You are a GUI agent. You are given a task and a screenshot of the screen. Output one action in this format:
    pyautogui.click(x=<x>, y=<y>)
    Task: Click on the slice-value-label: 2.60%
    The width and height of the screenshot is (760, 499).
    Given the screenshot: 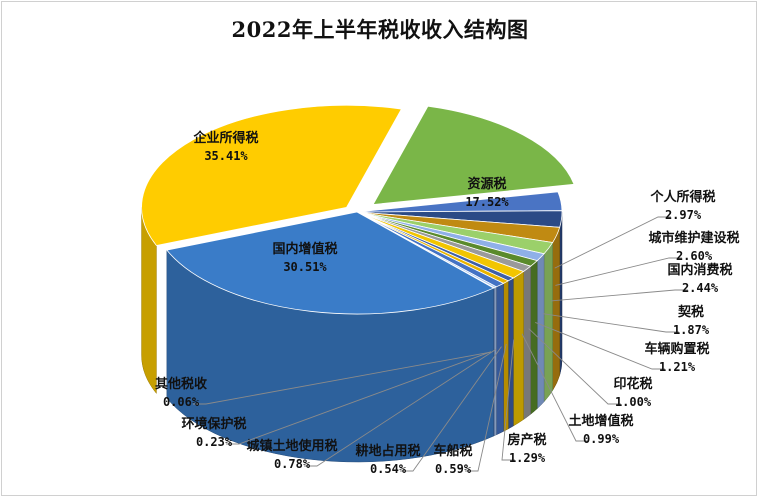 What is the action you would take?
    pyautogui.click(x=694, y=256)
    